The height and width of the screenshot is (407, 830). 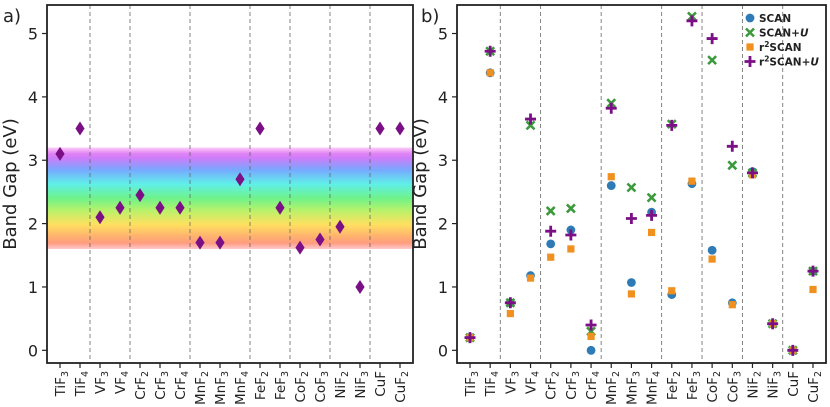 I want to click on data-point-circle, so click(x=631, y=282).